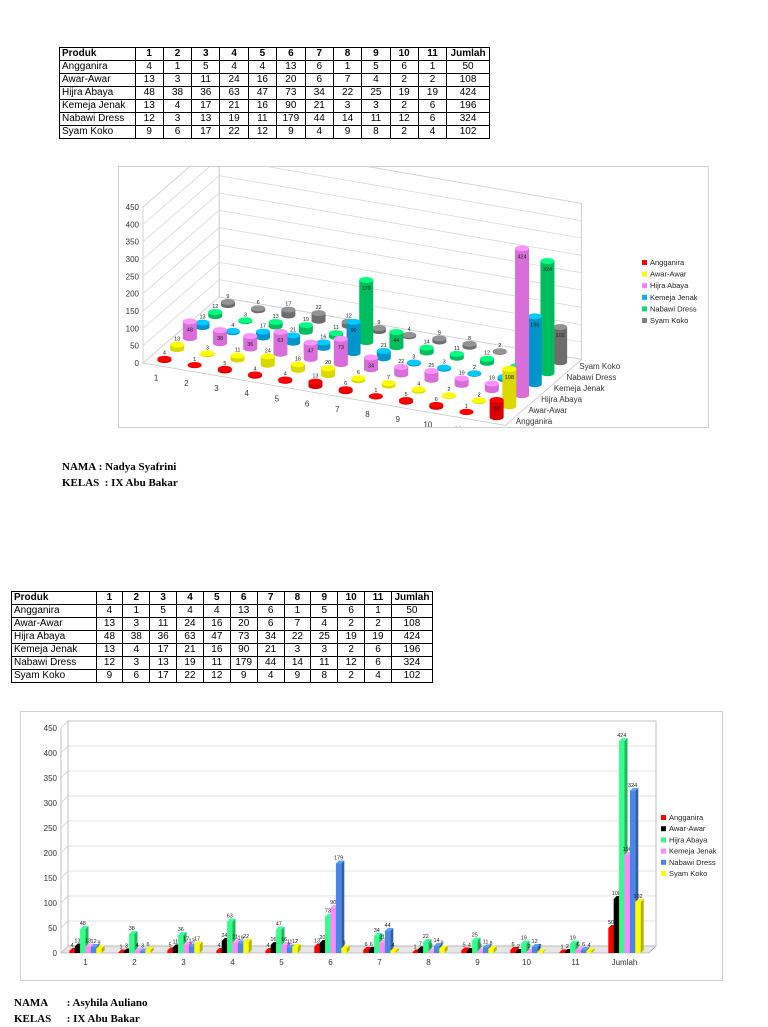 This screenshot has width=768, height=1027. I want to click on cylinder-bar: 21, so click(293, 336).